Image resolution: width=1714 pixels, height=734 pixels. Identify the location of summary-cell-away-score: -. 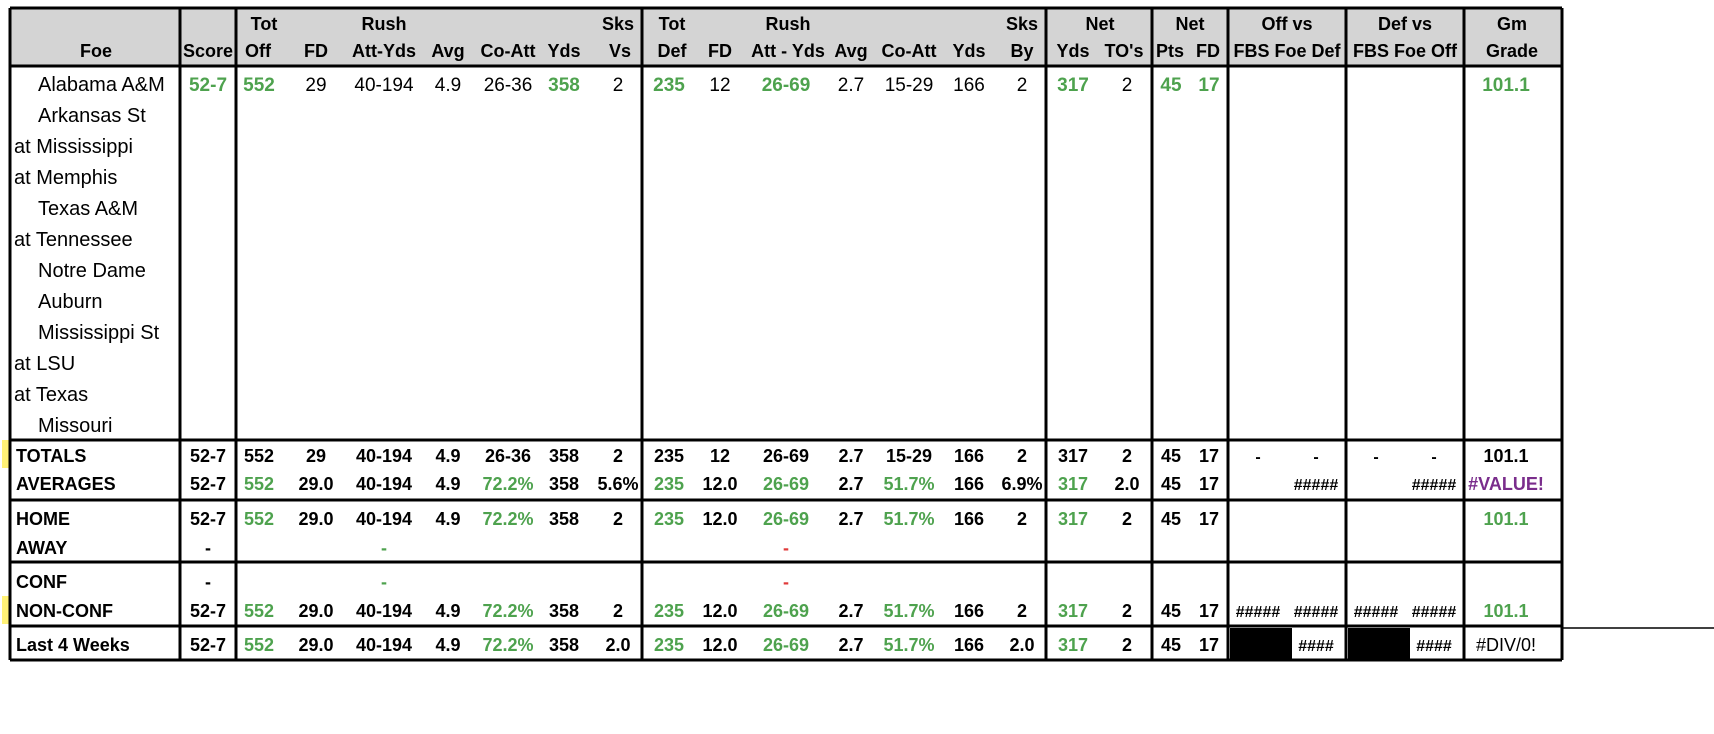
(208, 548).